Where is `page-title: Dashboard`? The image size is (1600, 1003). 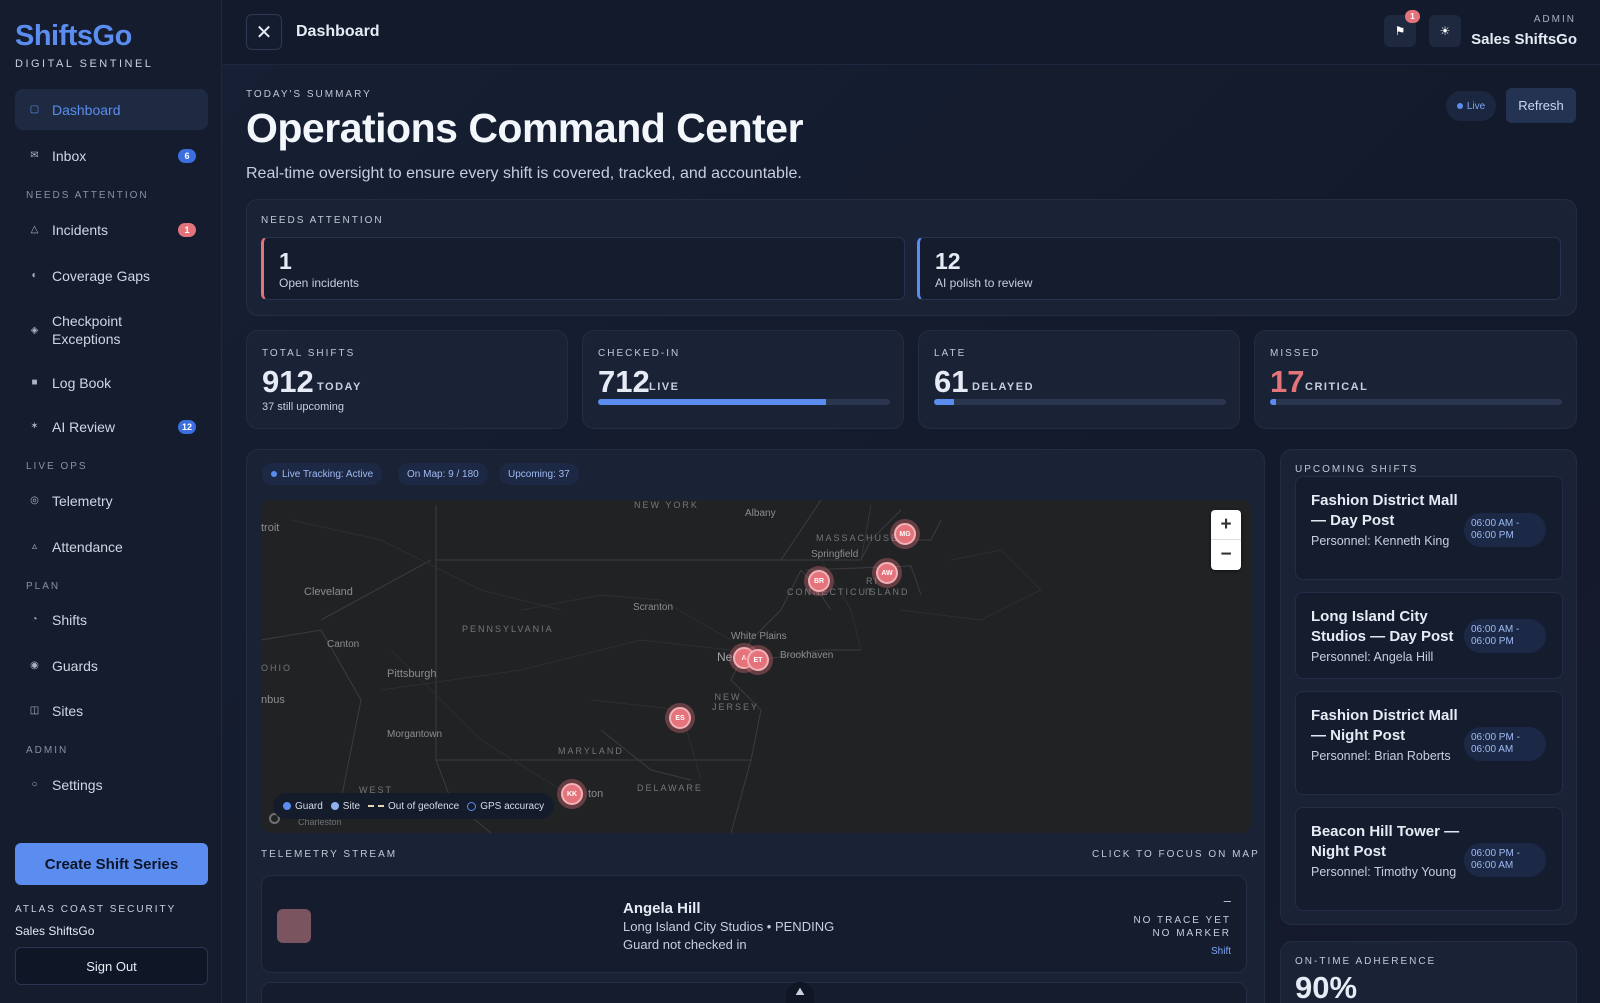
page-title: Dashboard is located at coordinates (338, 31).